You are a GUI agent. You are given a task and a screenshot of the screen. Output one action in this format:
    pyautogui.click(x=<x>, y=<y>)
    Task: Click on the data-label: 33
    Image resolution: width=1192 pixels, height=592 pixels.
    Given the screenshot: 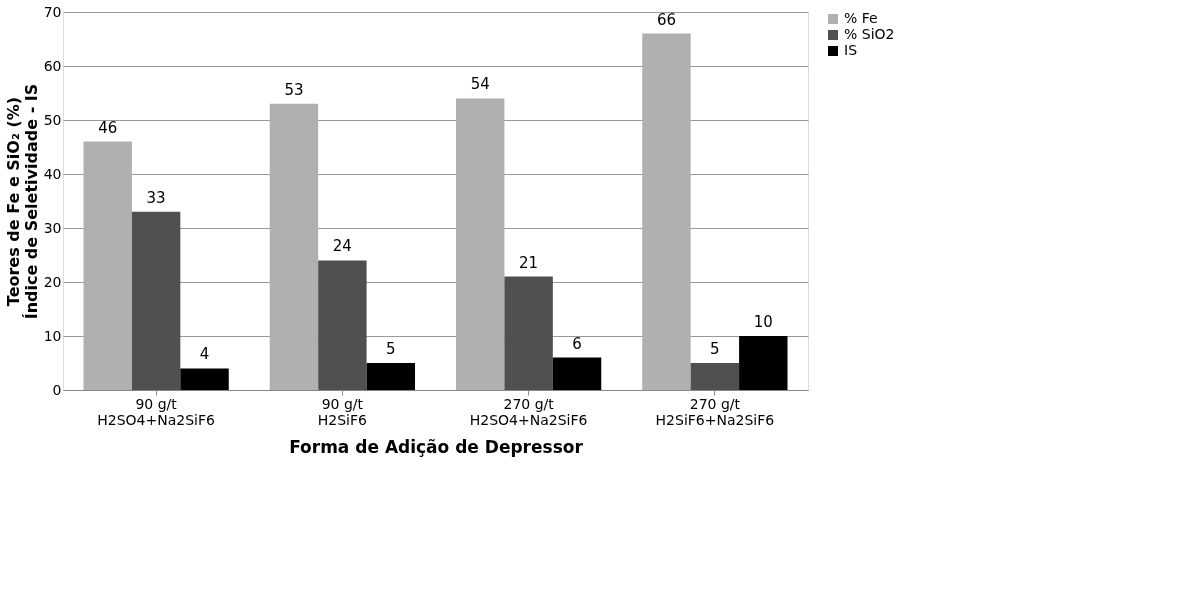 What is the action you would take?
    pyautogui.click(x=156, y=197)
    